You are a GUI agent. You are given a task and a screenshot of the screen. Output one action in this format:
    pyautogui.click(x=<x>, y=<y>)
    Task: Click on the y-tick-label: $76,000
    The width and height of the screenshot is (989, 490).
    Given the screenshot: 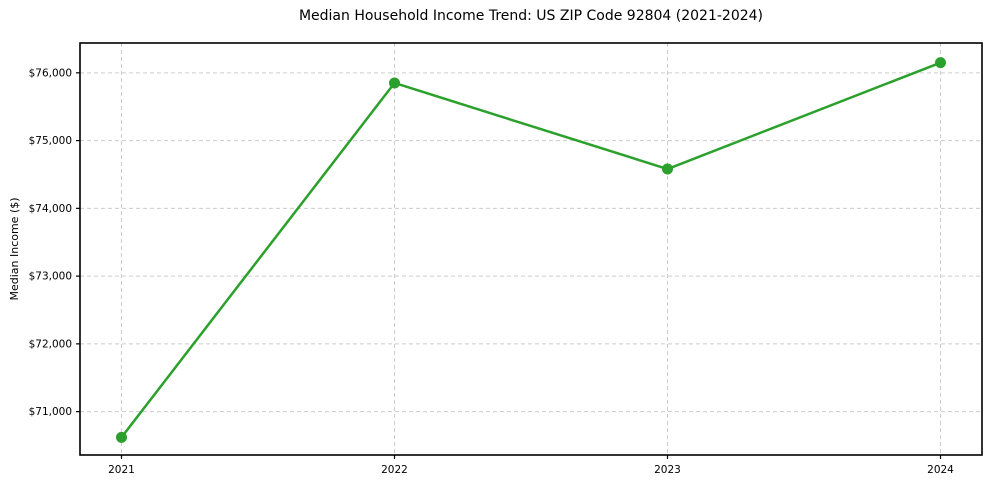 What is the action you would take?
    pyautogui.click(x=50, y=73)
    